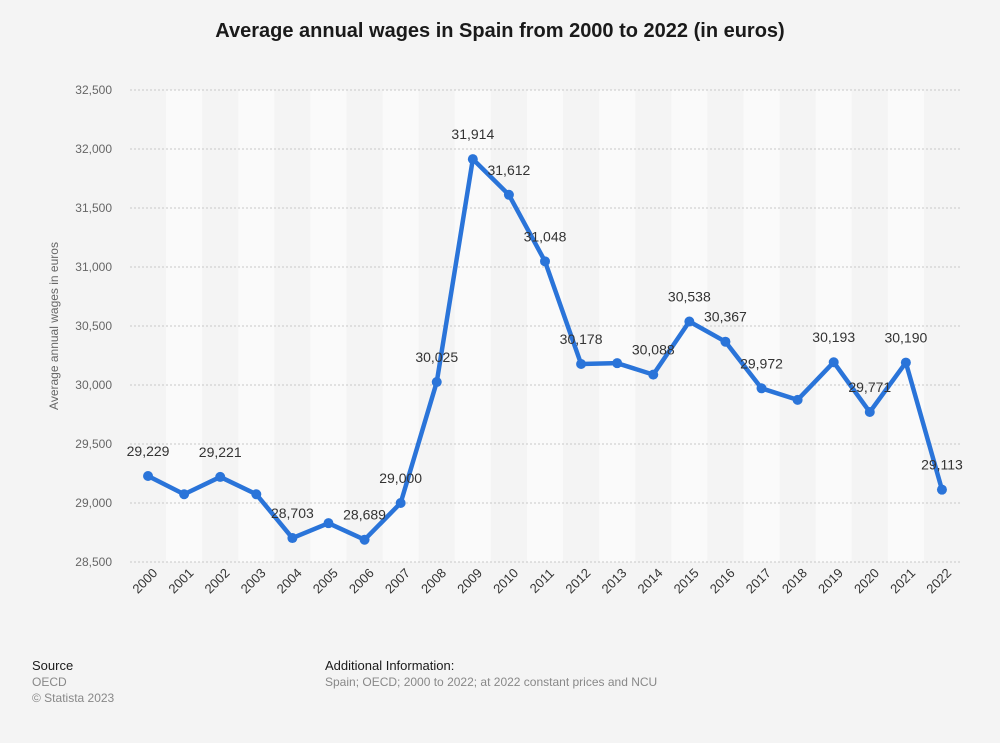  What do you see at coordinates (758, 580) in the screenshot?
I see `x-tick-label: 2017` at bounding box center [758, 580].